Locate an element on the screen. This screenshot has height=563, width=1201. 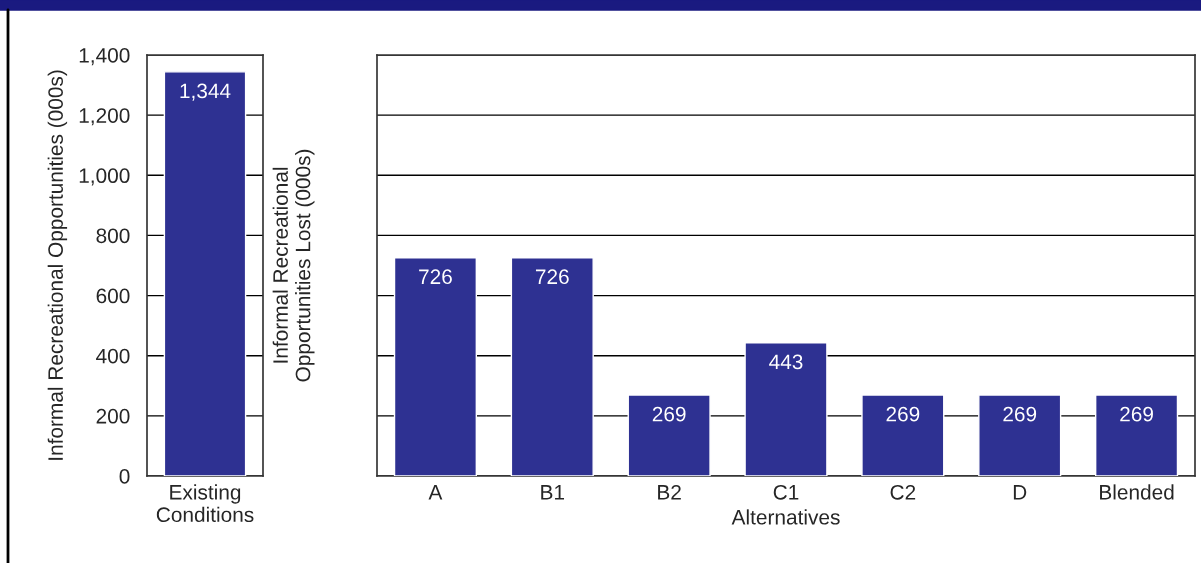
x-axis-title: Alternatives is located at coordinates (785, 517).